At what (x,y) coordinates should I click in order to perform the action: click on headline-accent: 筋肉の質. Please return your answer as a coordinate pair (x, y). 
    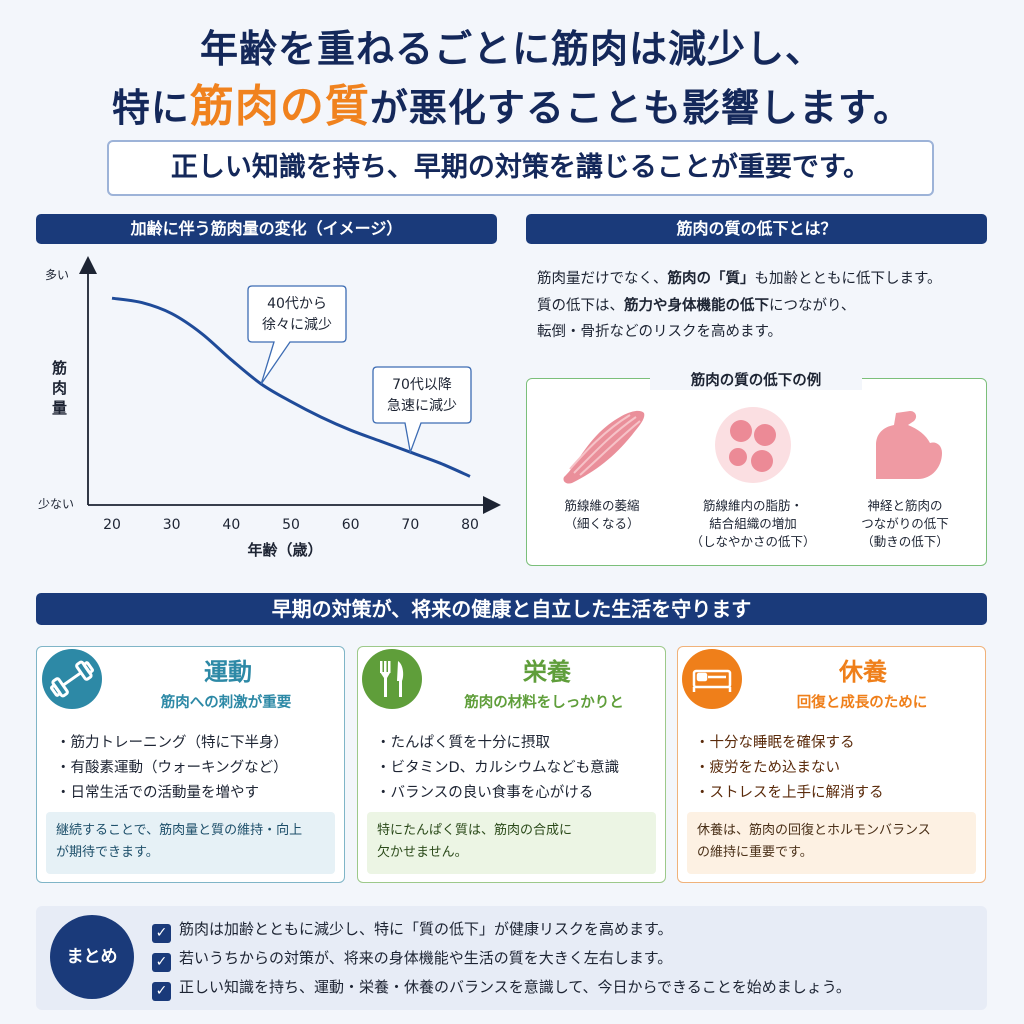
    Looking at the image, I should click on (279, 106).